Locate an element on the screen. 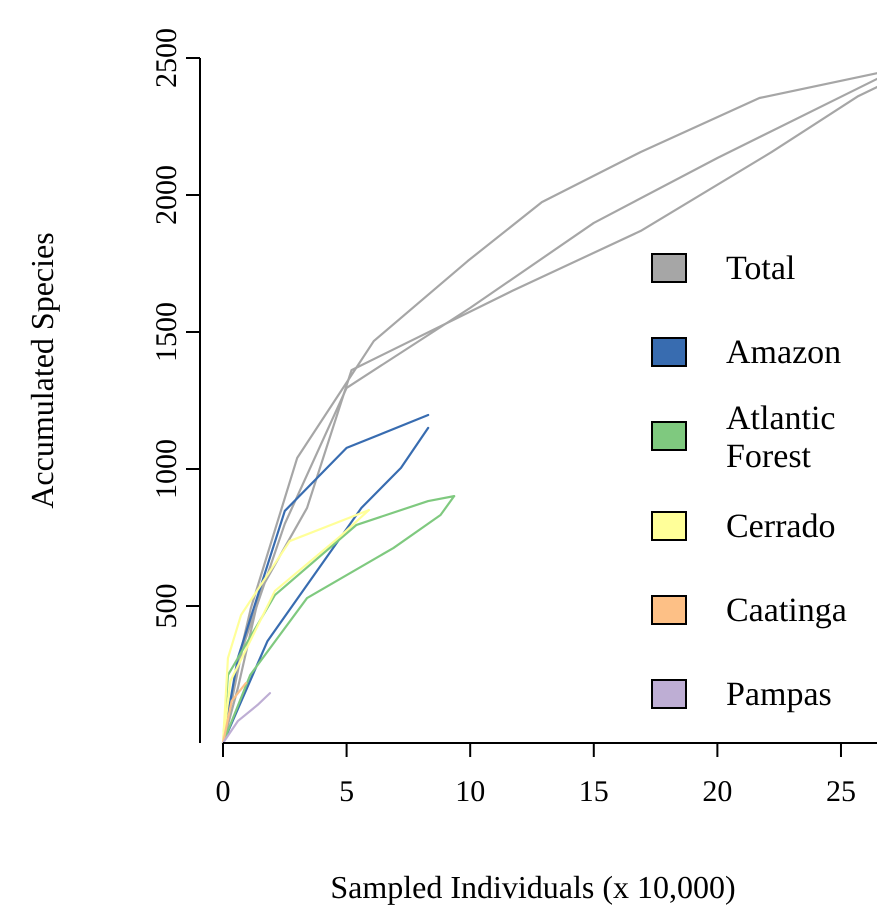  legend-label: Pampas is located at coordinates (779, 694).